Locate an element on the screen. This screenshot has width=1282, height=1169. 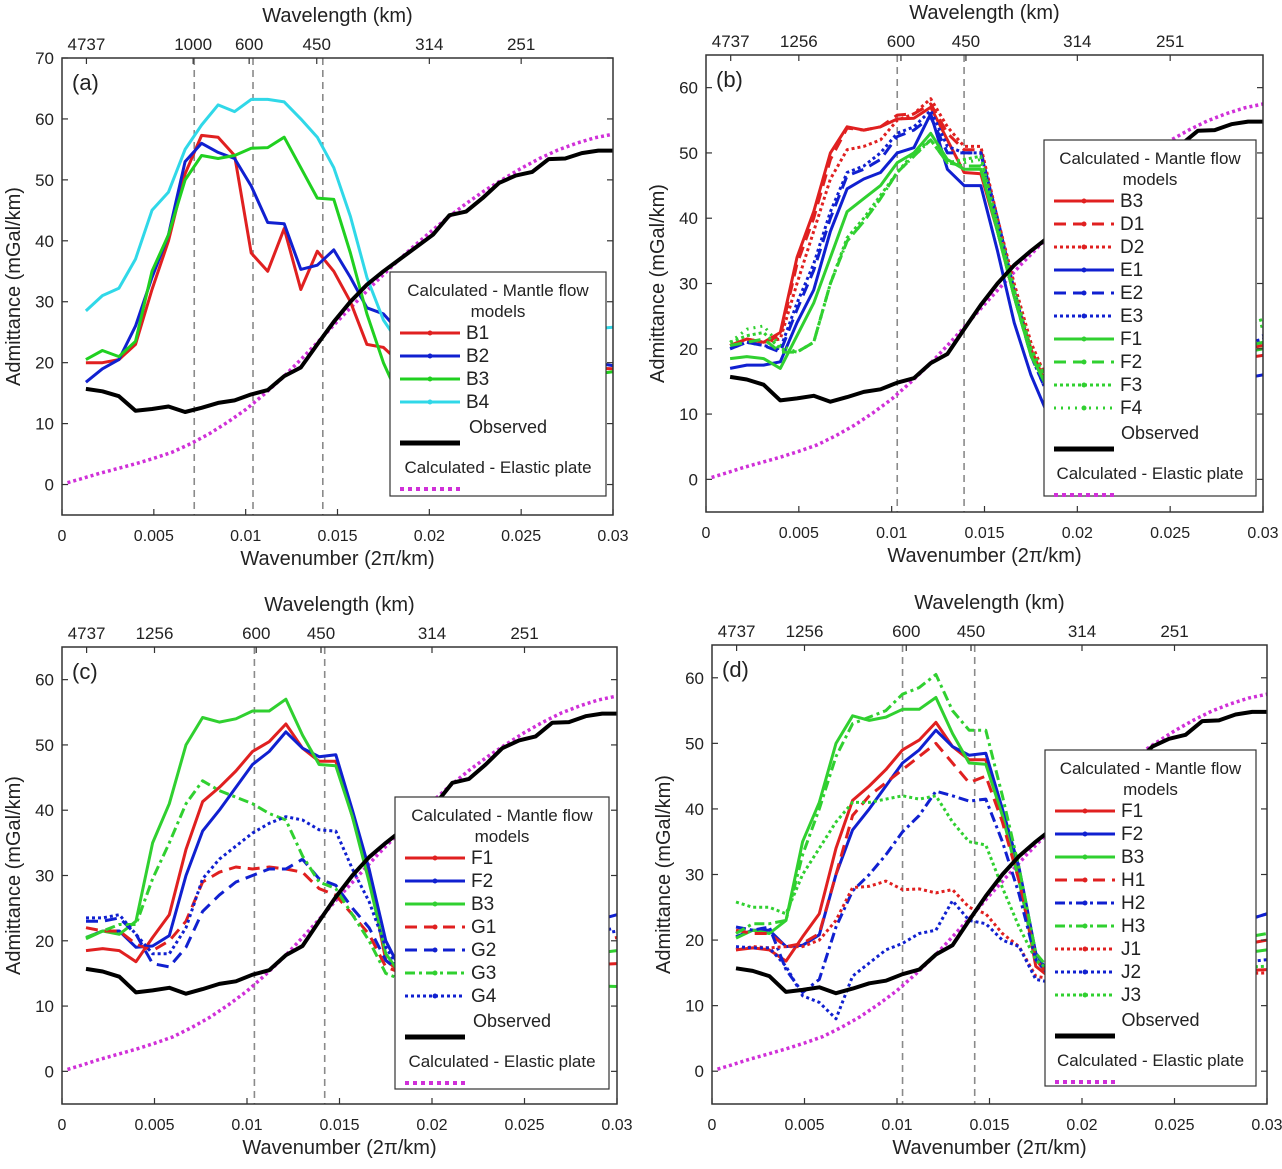
series-h3 is located at coordinates (1001, 824).